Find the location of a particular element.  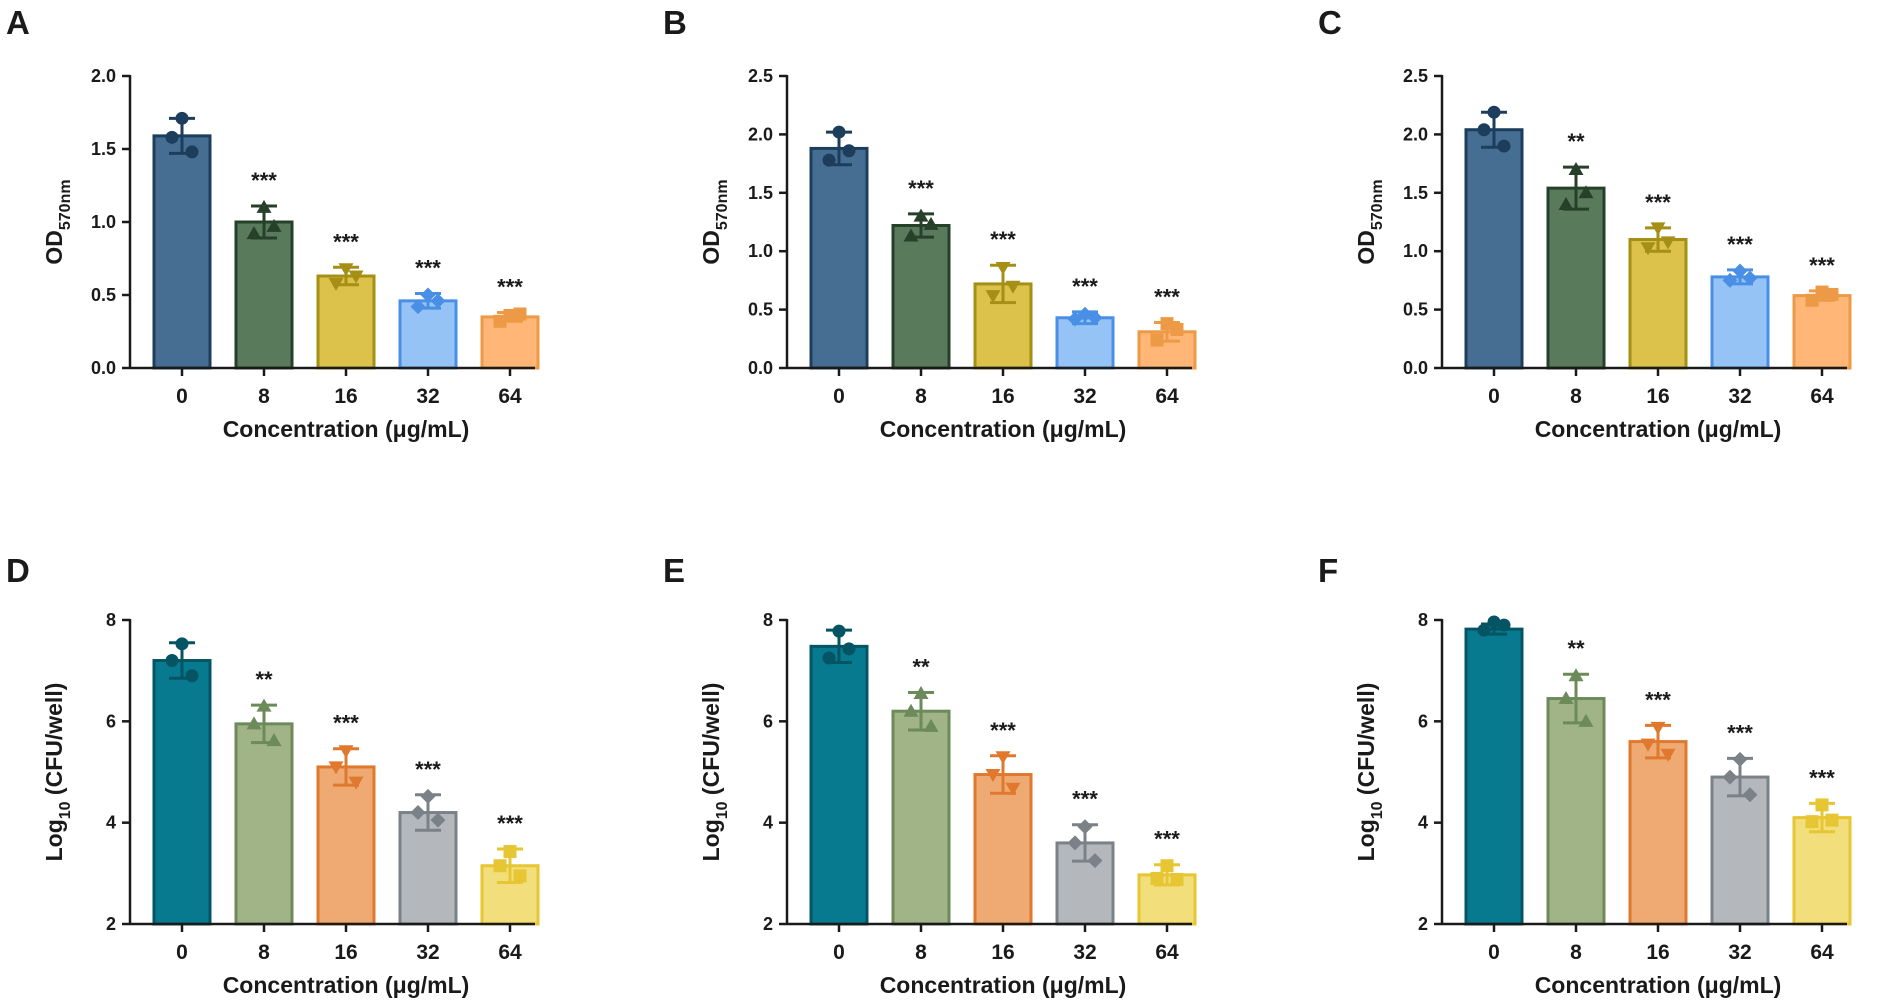

x-tick-label: 16 is located at coordinates (345, 952).